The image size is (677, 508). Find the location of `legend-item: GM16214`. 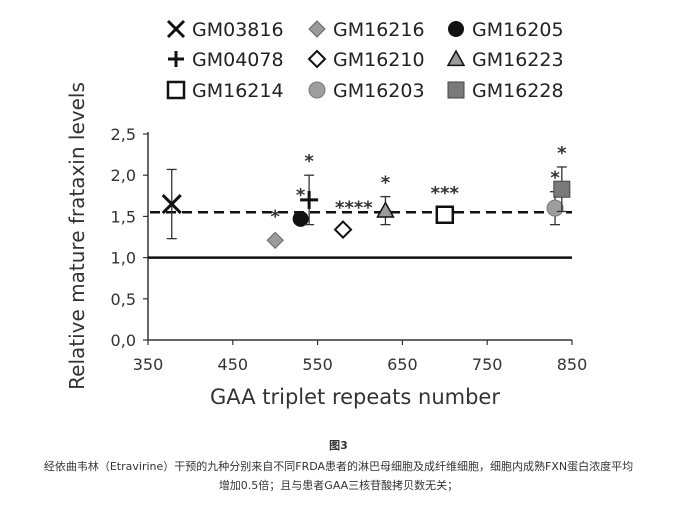

legend-item: GM16214 is located at coordinates (225, 91).